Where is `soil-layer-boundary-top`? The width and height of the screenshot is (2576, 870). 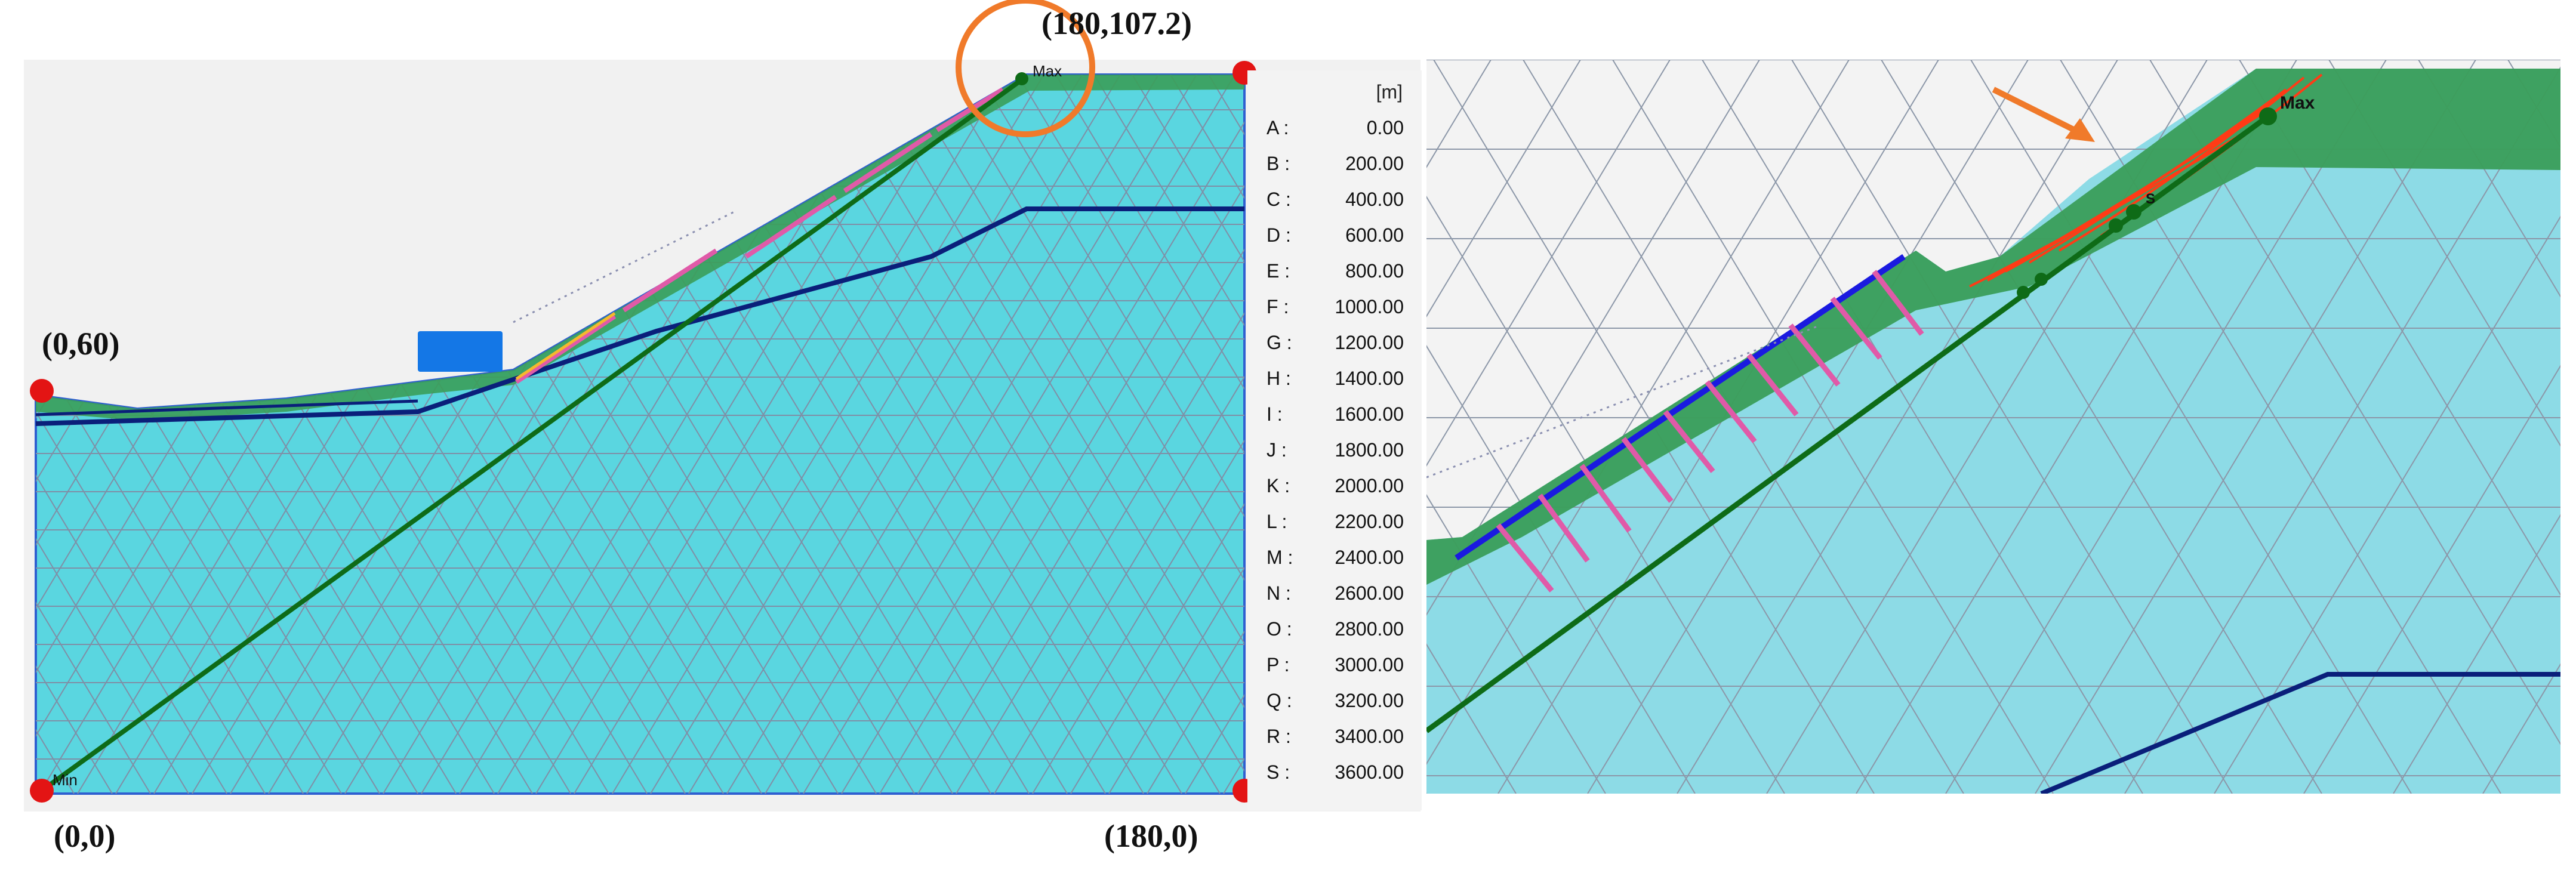 soil-layer-boundary-top is located at coordinates (226, 408).